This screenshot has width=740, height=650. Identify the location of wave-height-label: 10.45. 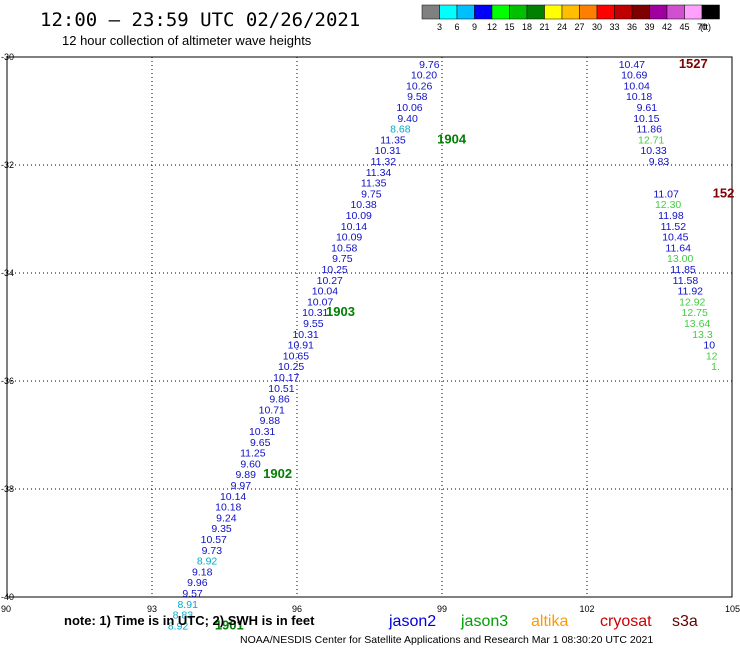
(675, 238).